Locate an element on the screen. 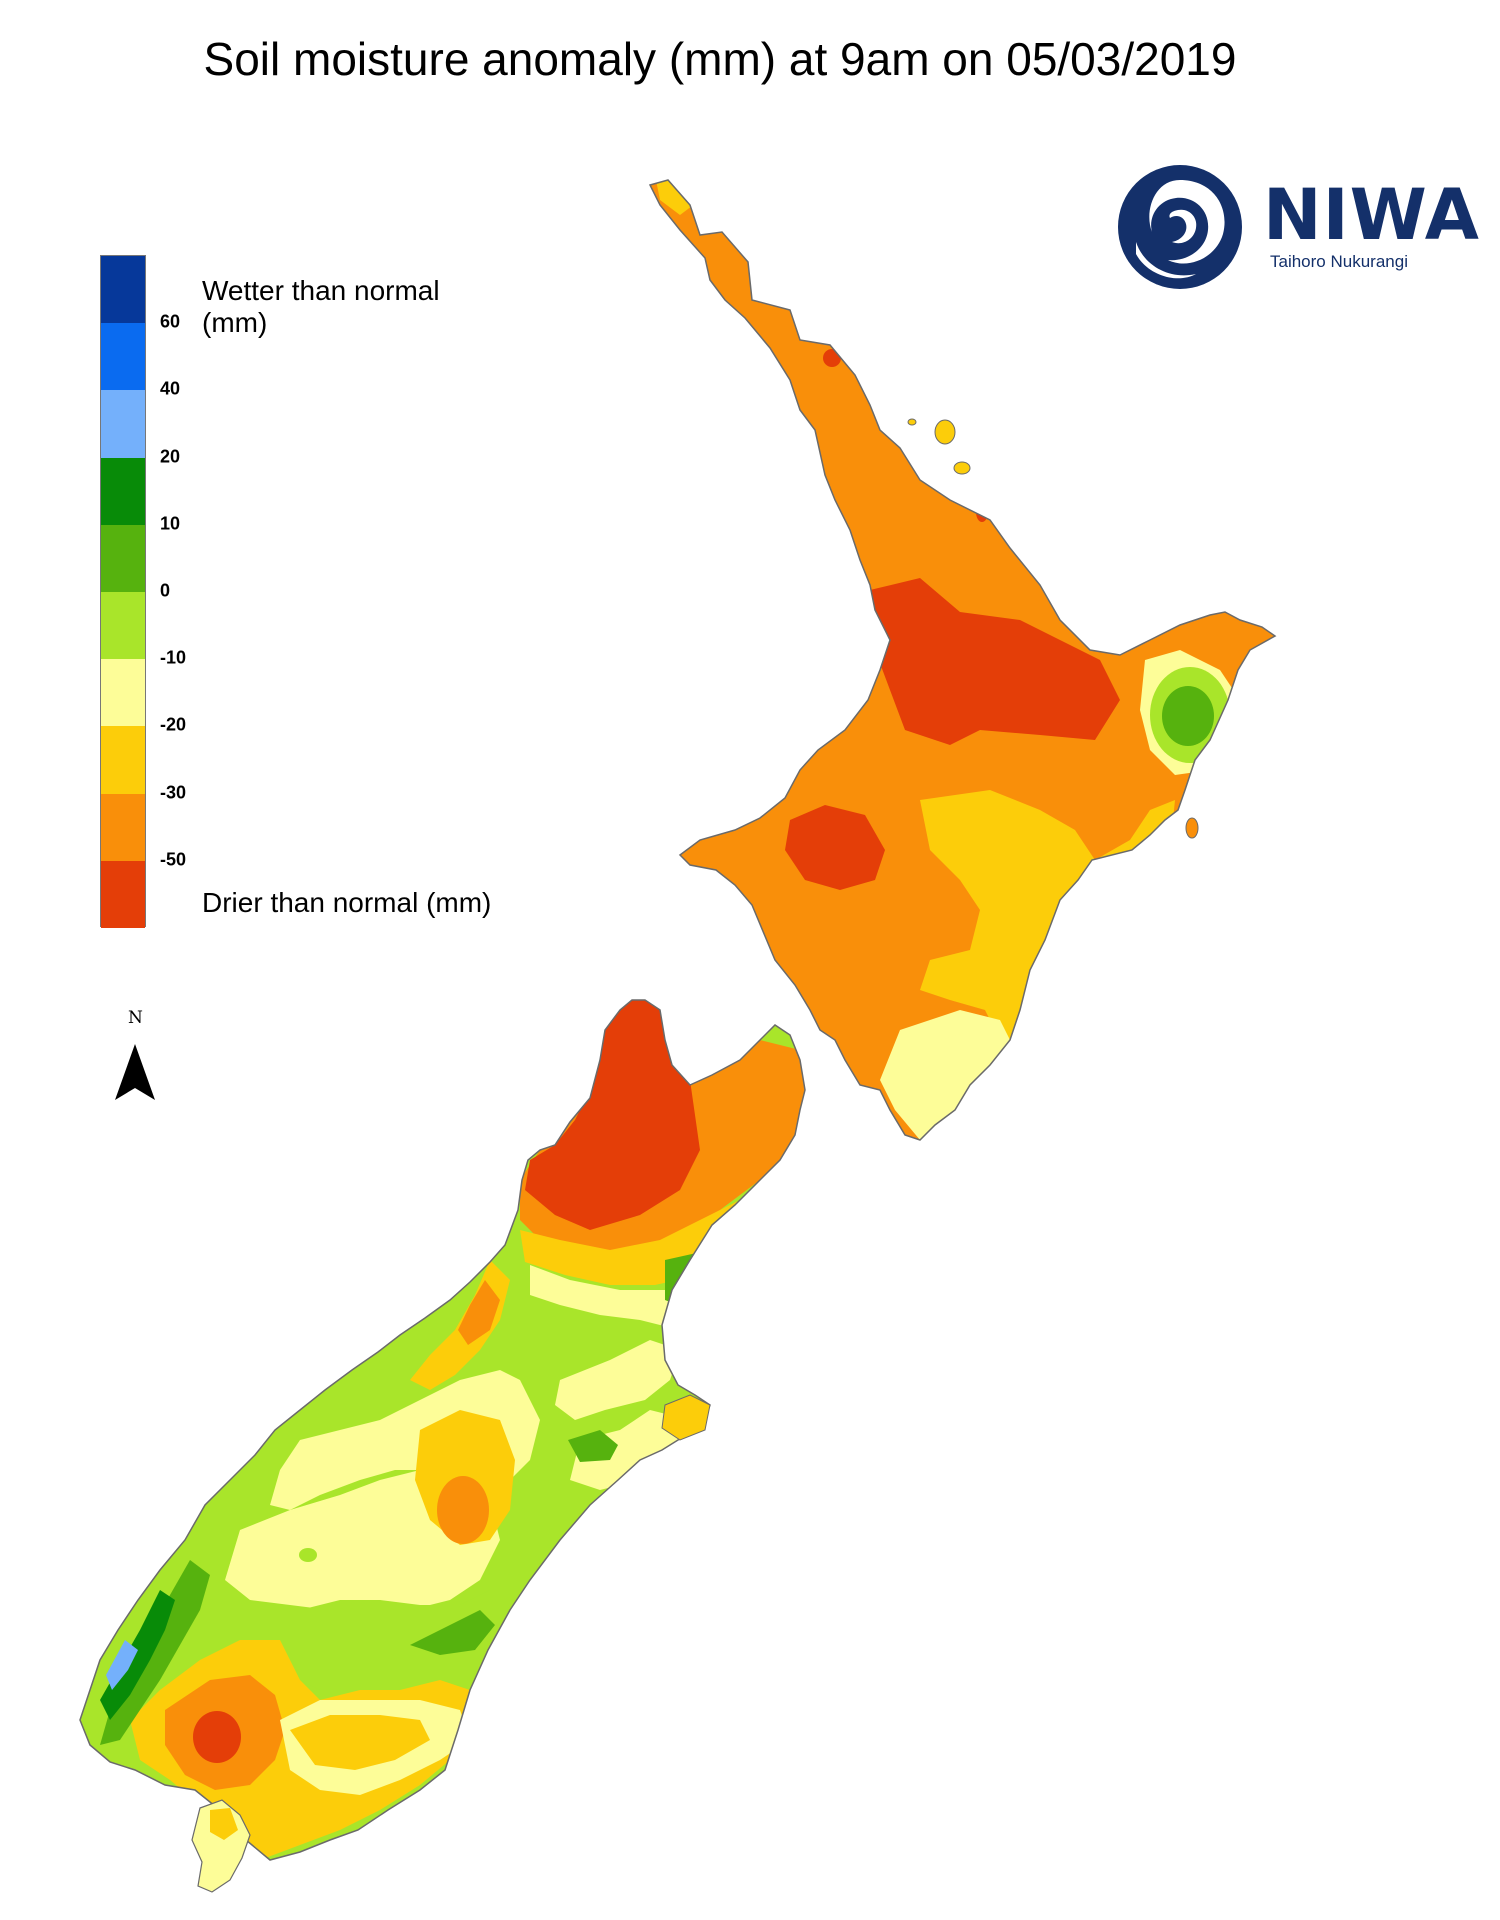 Image resolution: width=1500 pixels, height=1920 pixels. si-otago-wet-zone is located at coordinates (452, 1632).